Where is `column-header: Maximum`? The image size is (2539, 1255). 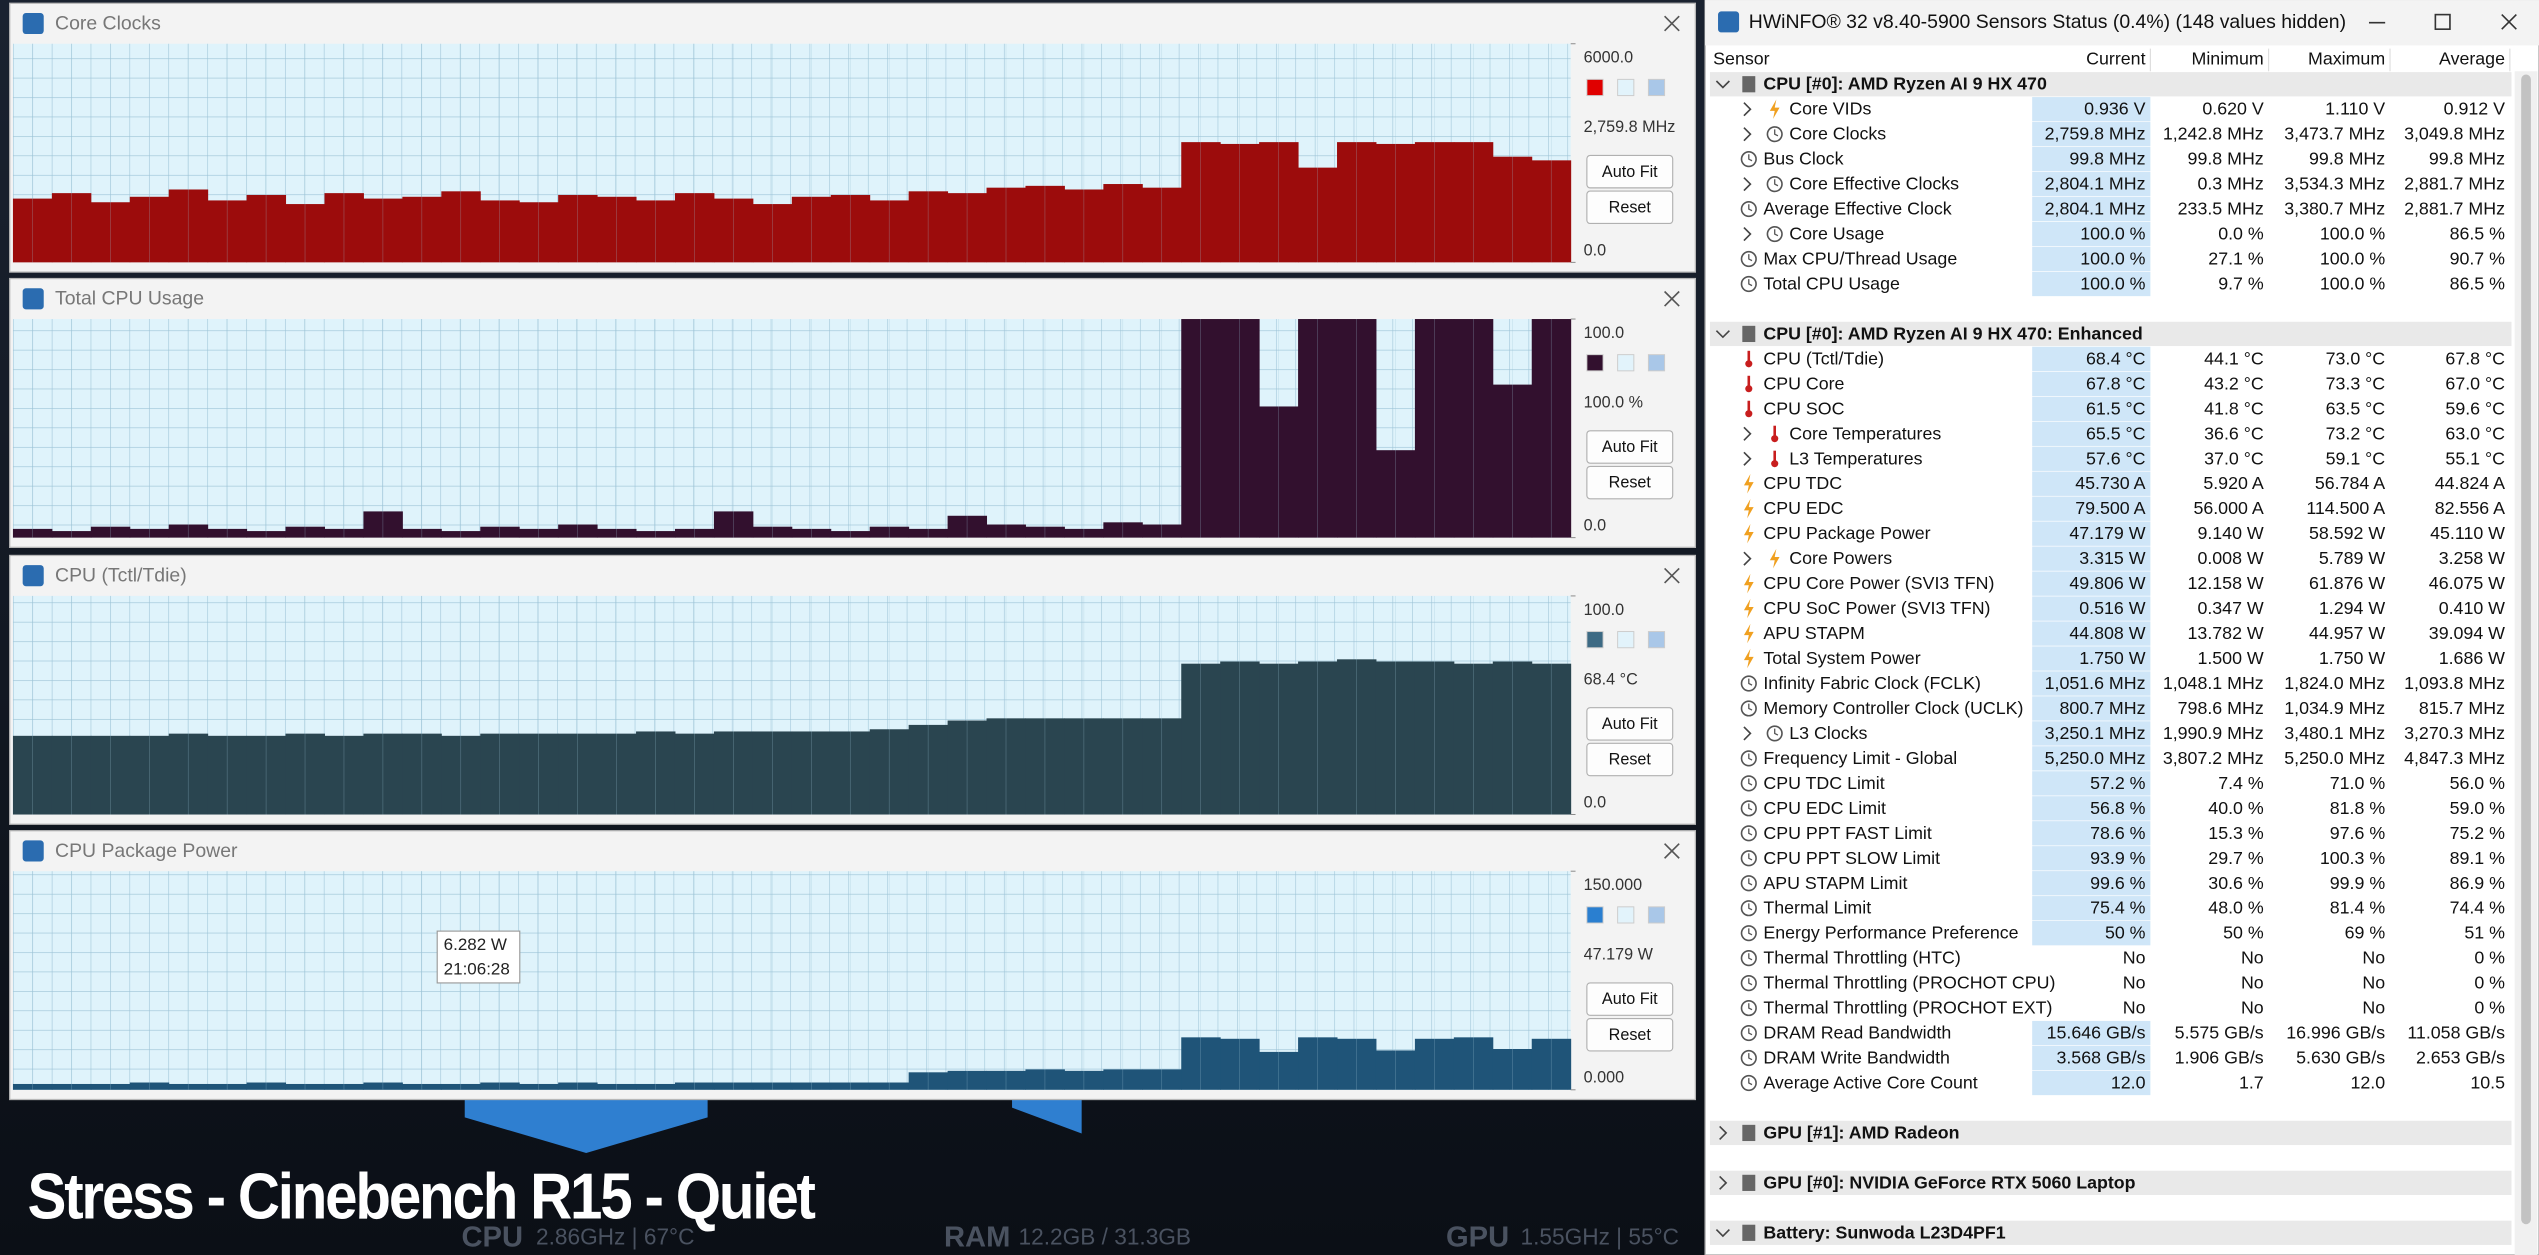
column-header: Maximum is located at coordinates (2346, 59).